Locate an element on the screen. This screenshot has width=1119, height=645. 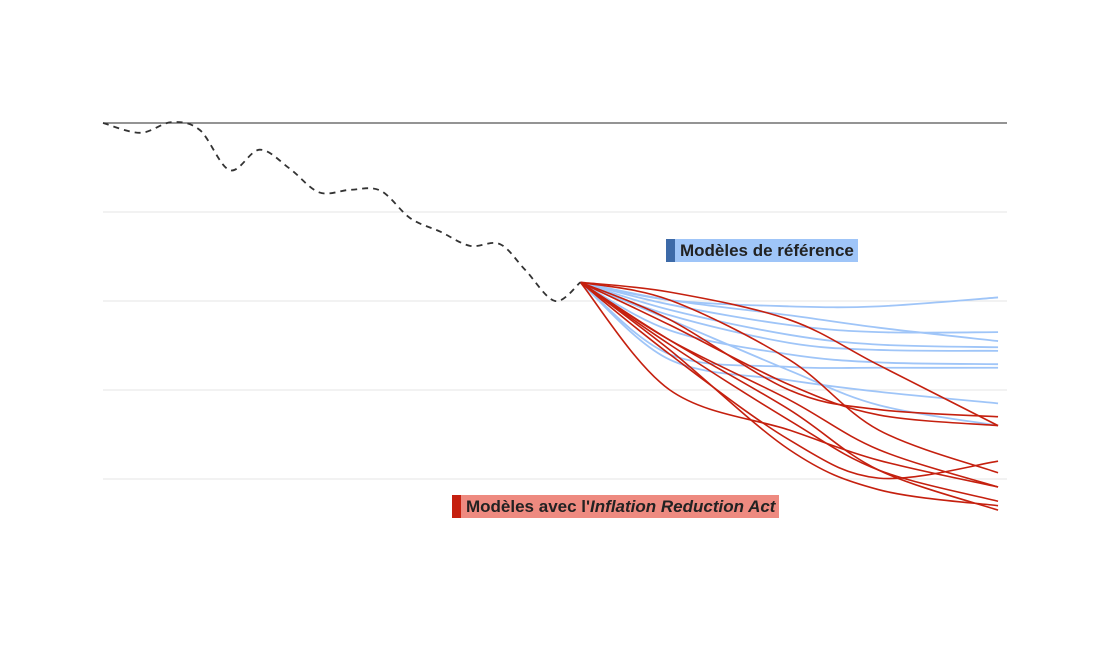
ira-legend-swatch is located at coordinates (456, 506).